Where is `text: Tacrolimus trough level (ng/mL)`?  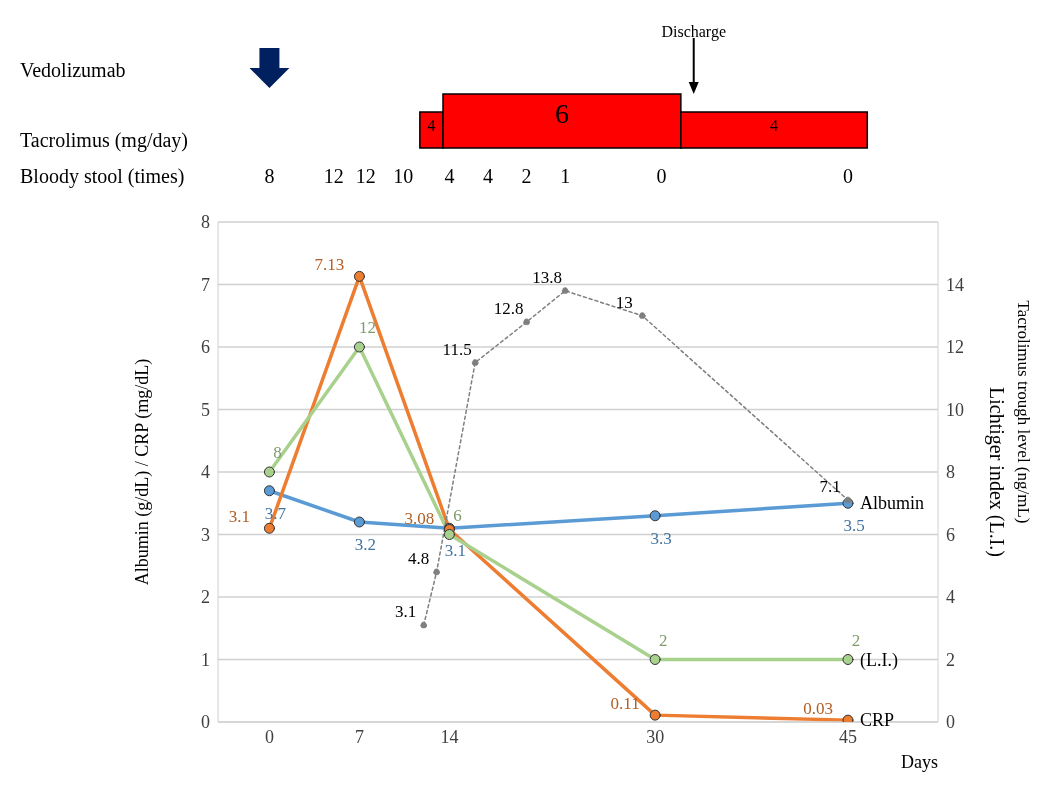 text: Tacrolimus trough level (ng/mL) is located at coordinates (1023, 412).